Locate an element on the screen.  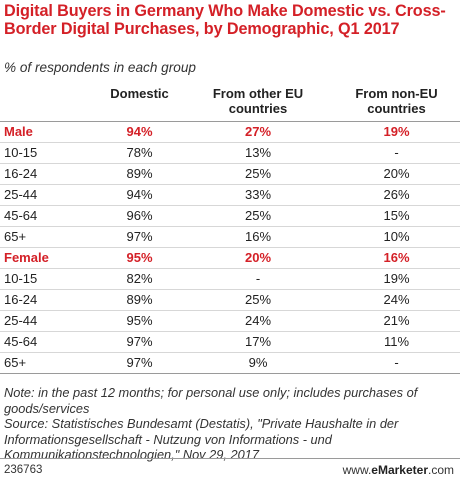
brand-name: eMarketer is located at coordinates (399, 470).